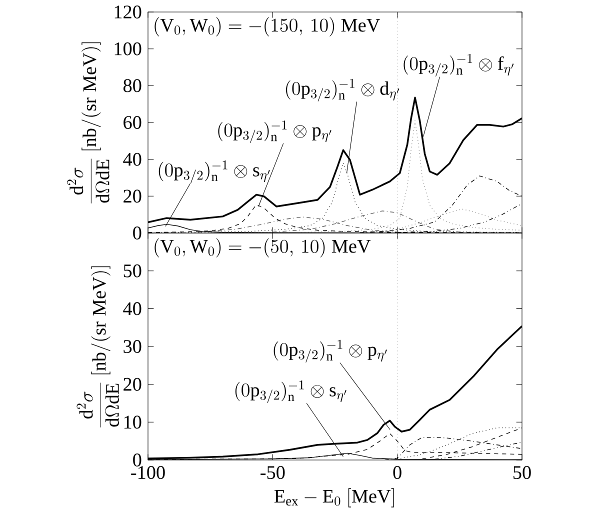 This screenshot has height=519, width=608. Describe the element at coordinates (132, 85) in the screenshot. I see `y-tick-label: 80` at that location.